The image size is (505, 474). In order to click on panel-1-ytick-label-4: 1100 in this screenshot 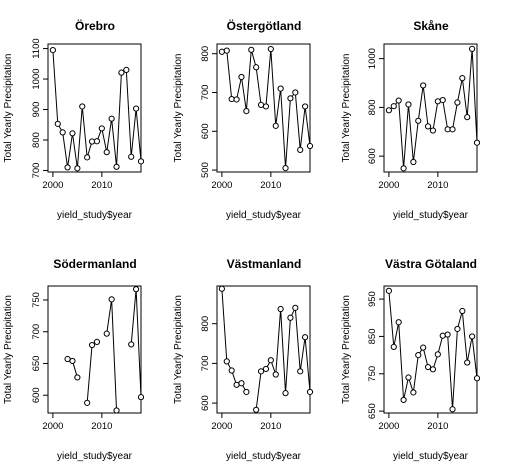, I will do `click(36, 48)`.